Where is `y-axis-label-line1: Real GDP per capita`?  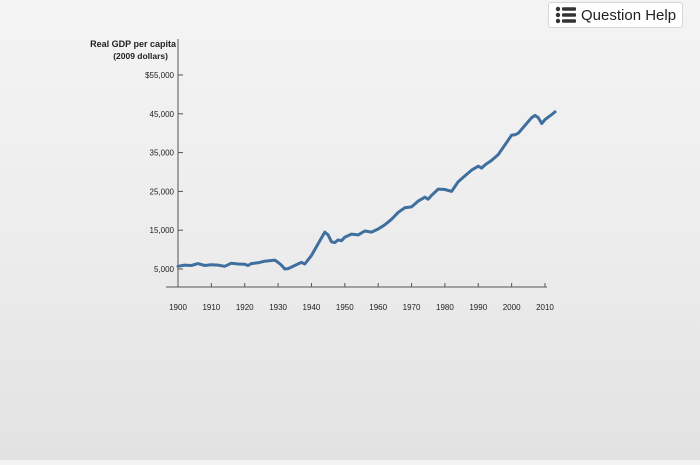 y-axis-label-line1: Real GDP per capita is located at coordinates (133, 44).